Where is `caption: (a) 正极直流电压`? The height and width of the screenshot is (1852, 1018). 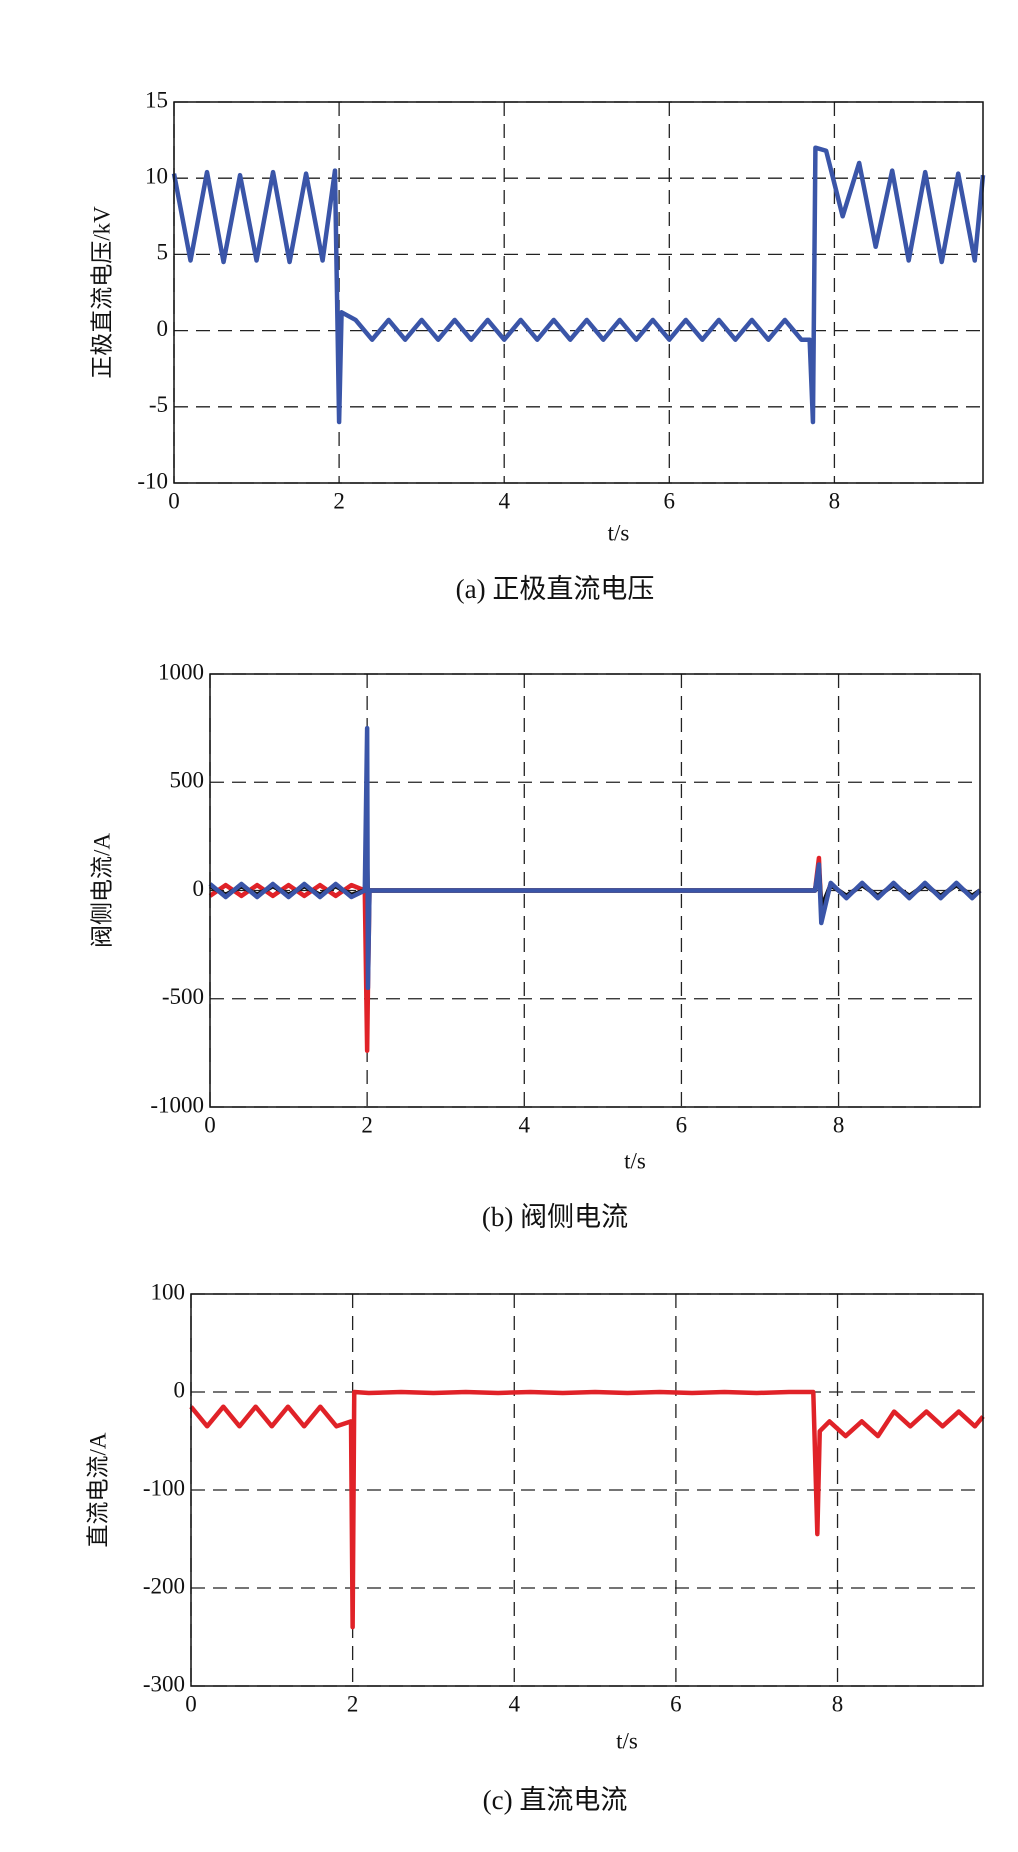
caption: (a) 正极直流电压 is located at coordinates (555, 589).